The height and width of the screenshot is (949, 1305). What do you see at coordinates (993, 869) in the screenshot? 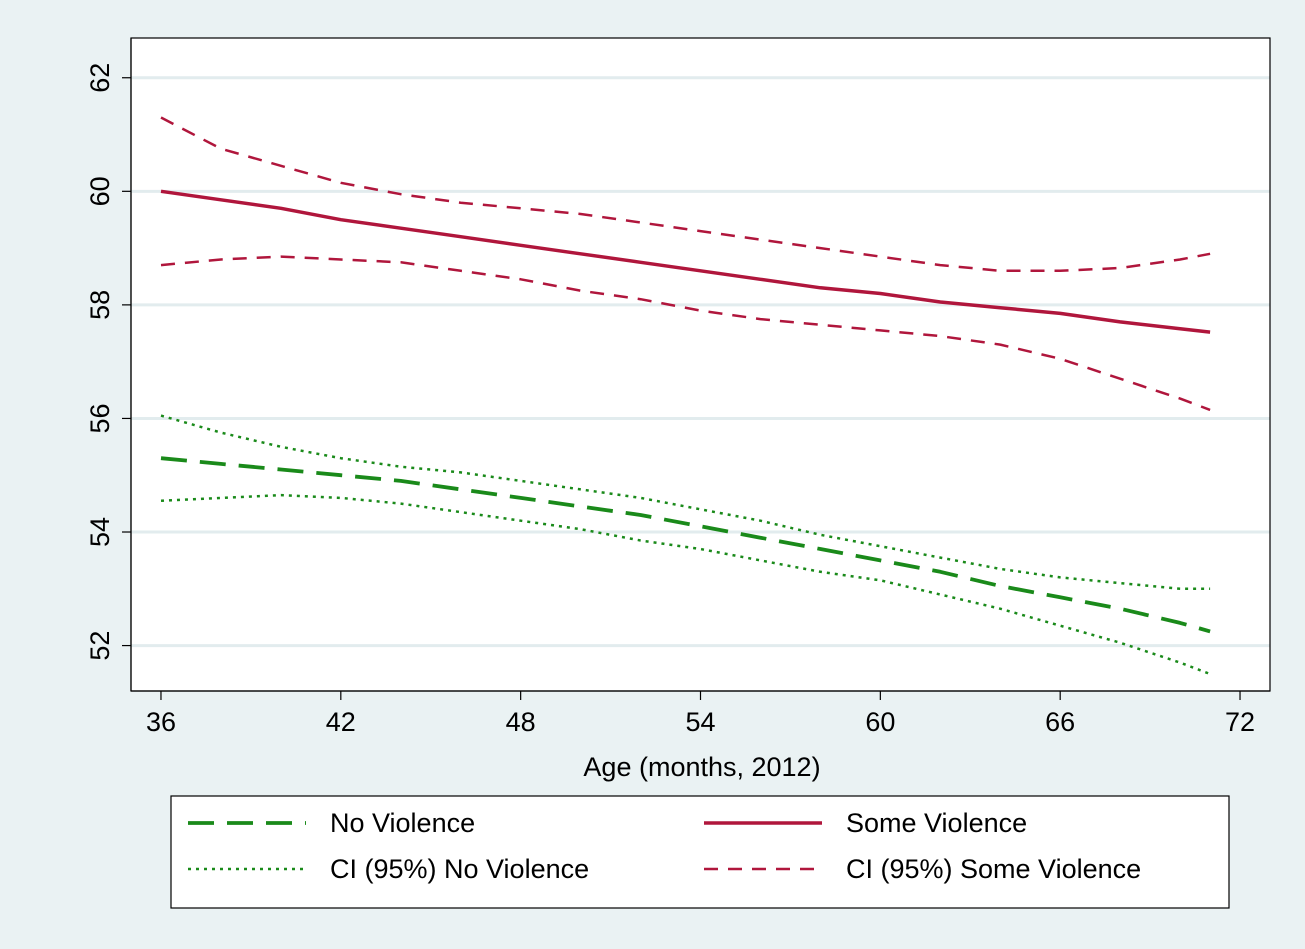
I see `legend-label-ci-95-some-violence: CI (95%) Some Violence` at bounding box center [993, 869].